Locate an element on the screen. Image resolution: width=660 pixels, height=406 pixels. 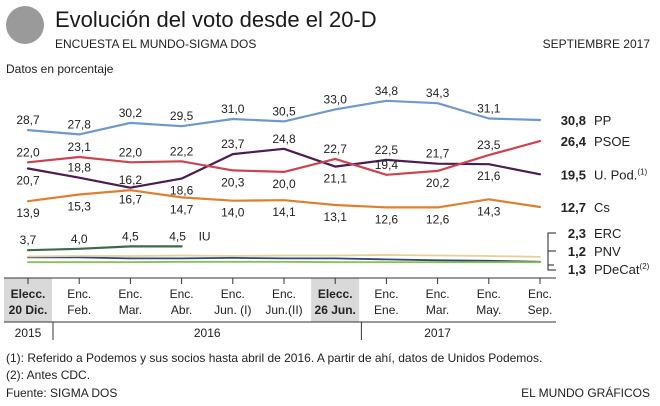
data-label: 3,7 is located at coordinates (28, 240).